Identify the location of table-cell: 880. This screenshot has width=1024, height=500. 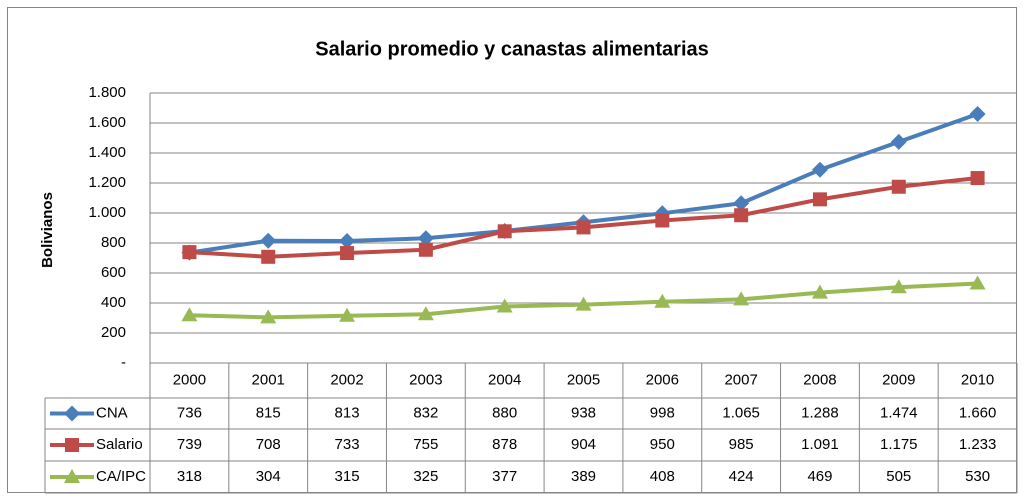
(504, 412).